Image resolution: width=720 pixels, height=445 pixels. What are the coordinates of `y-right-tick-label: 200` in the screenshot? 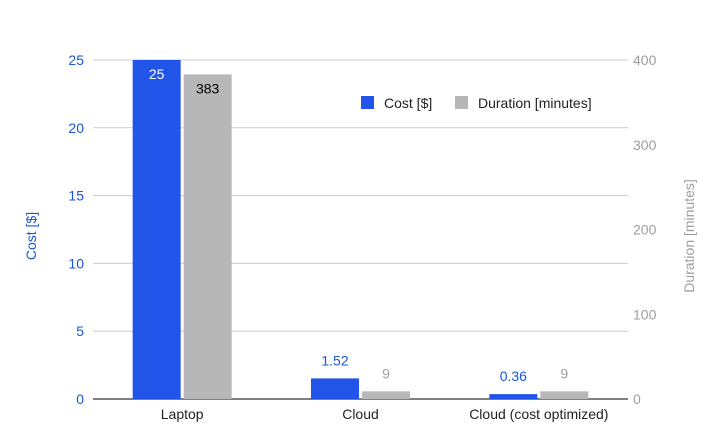 It's located at (645, 230).